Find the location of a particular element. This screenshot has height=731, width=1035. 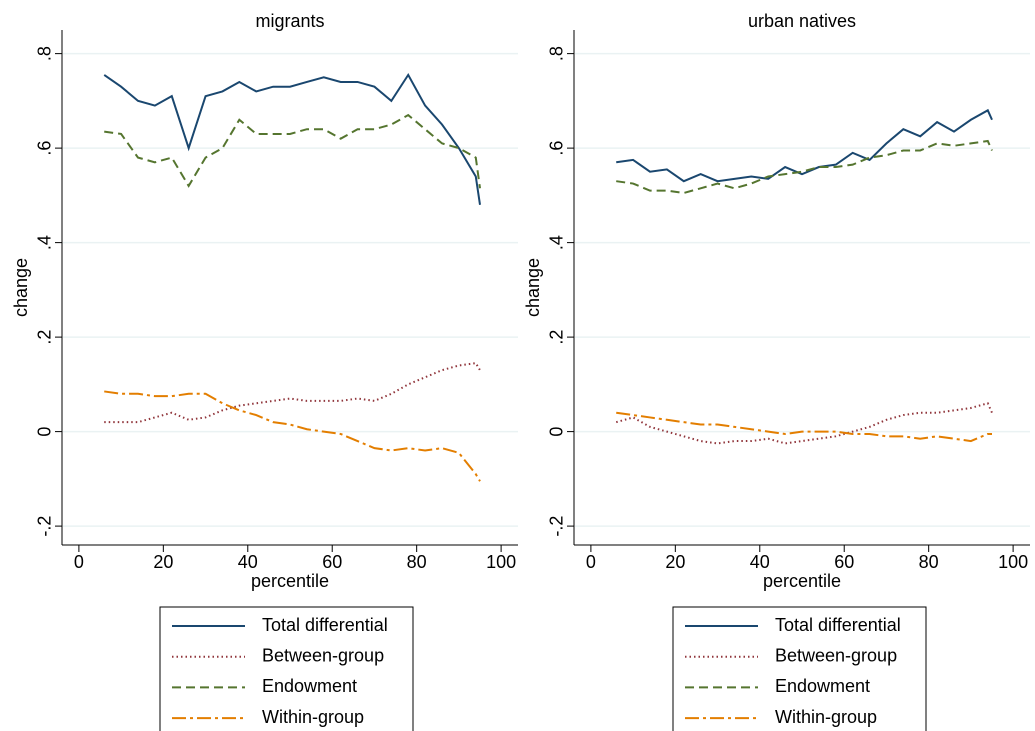

chart-title: migrants is located at coordinates (289, 21).